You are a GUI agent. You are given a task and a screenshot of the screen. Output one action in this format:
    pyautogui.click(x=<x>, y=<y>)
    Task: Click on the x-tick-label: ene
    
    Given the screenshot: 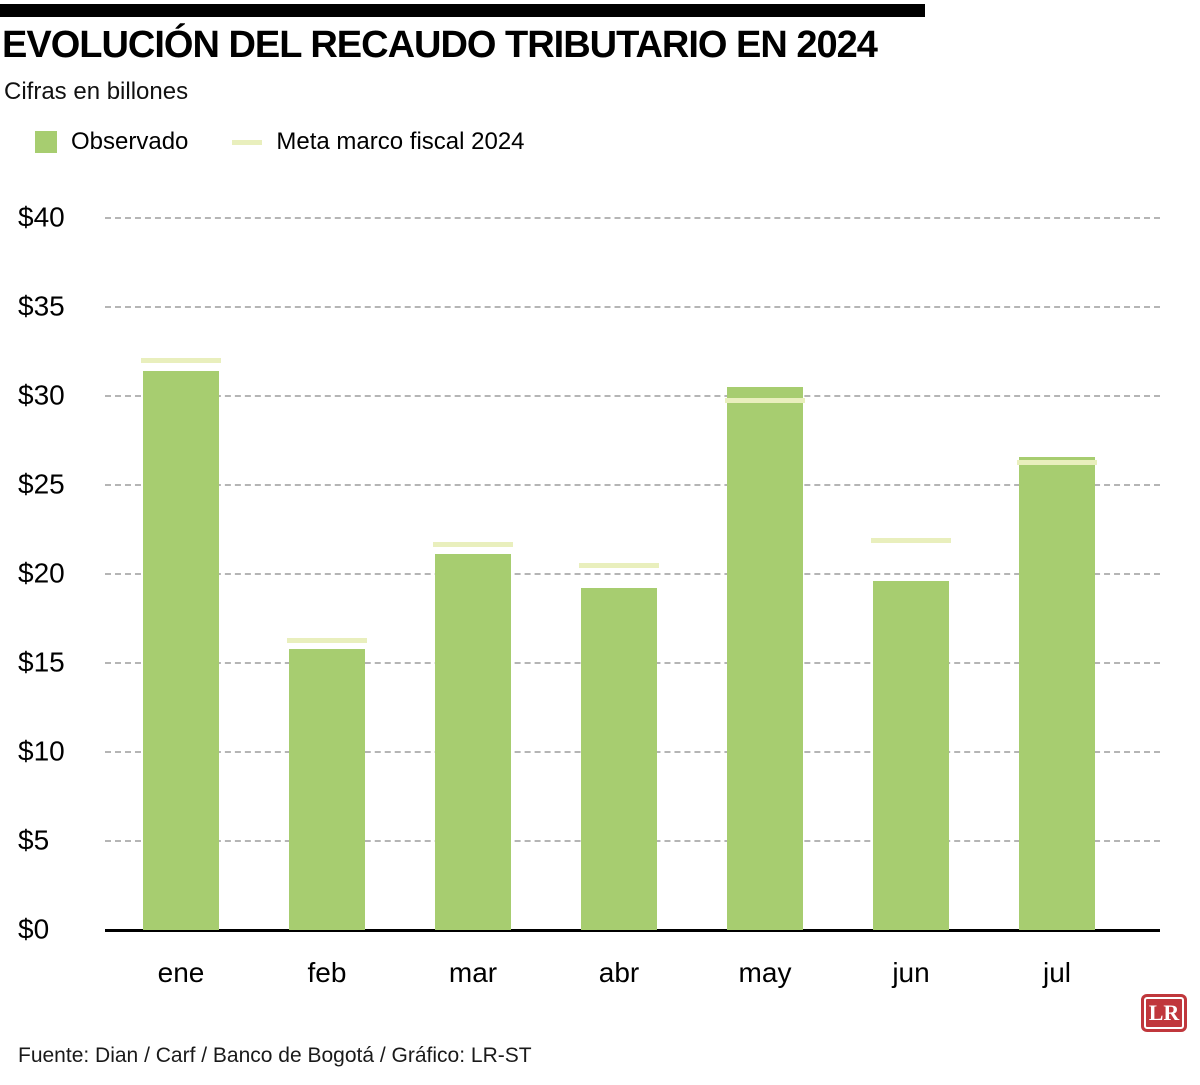 What is the action you would take?
    pyautogui.click(x=181, y=972)
    